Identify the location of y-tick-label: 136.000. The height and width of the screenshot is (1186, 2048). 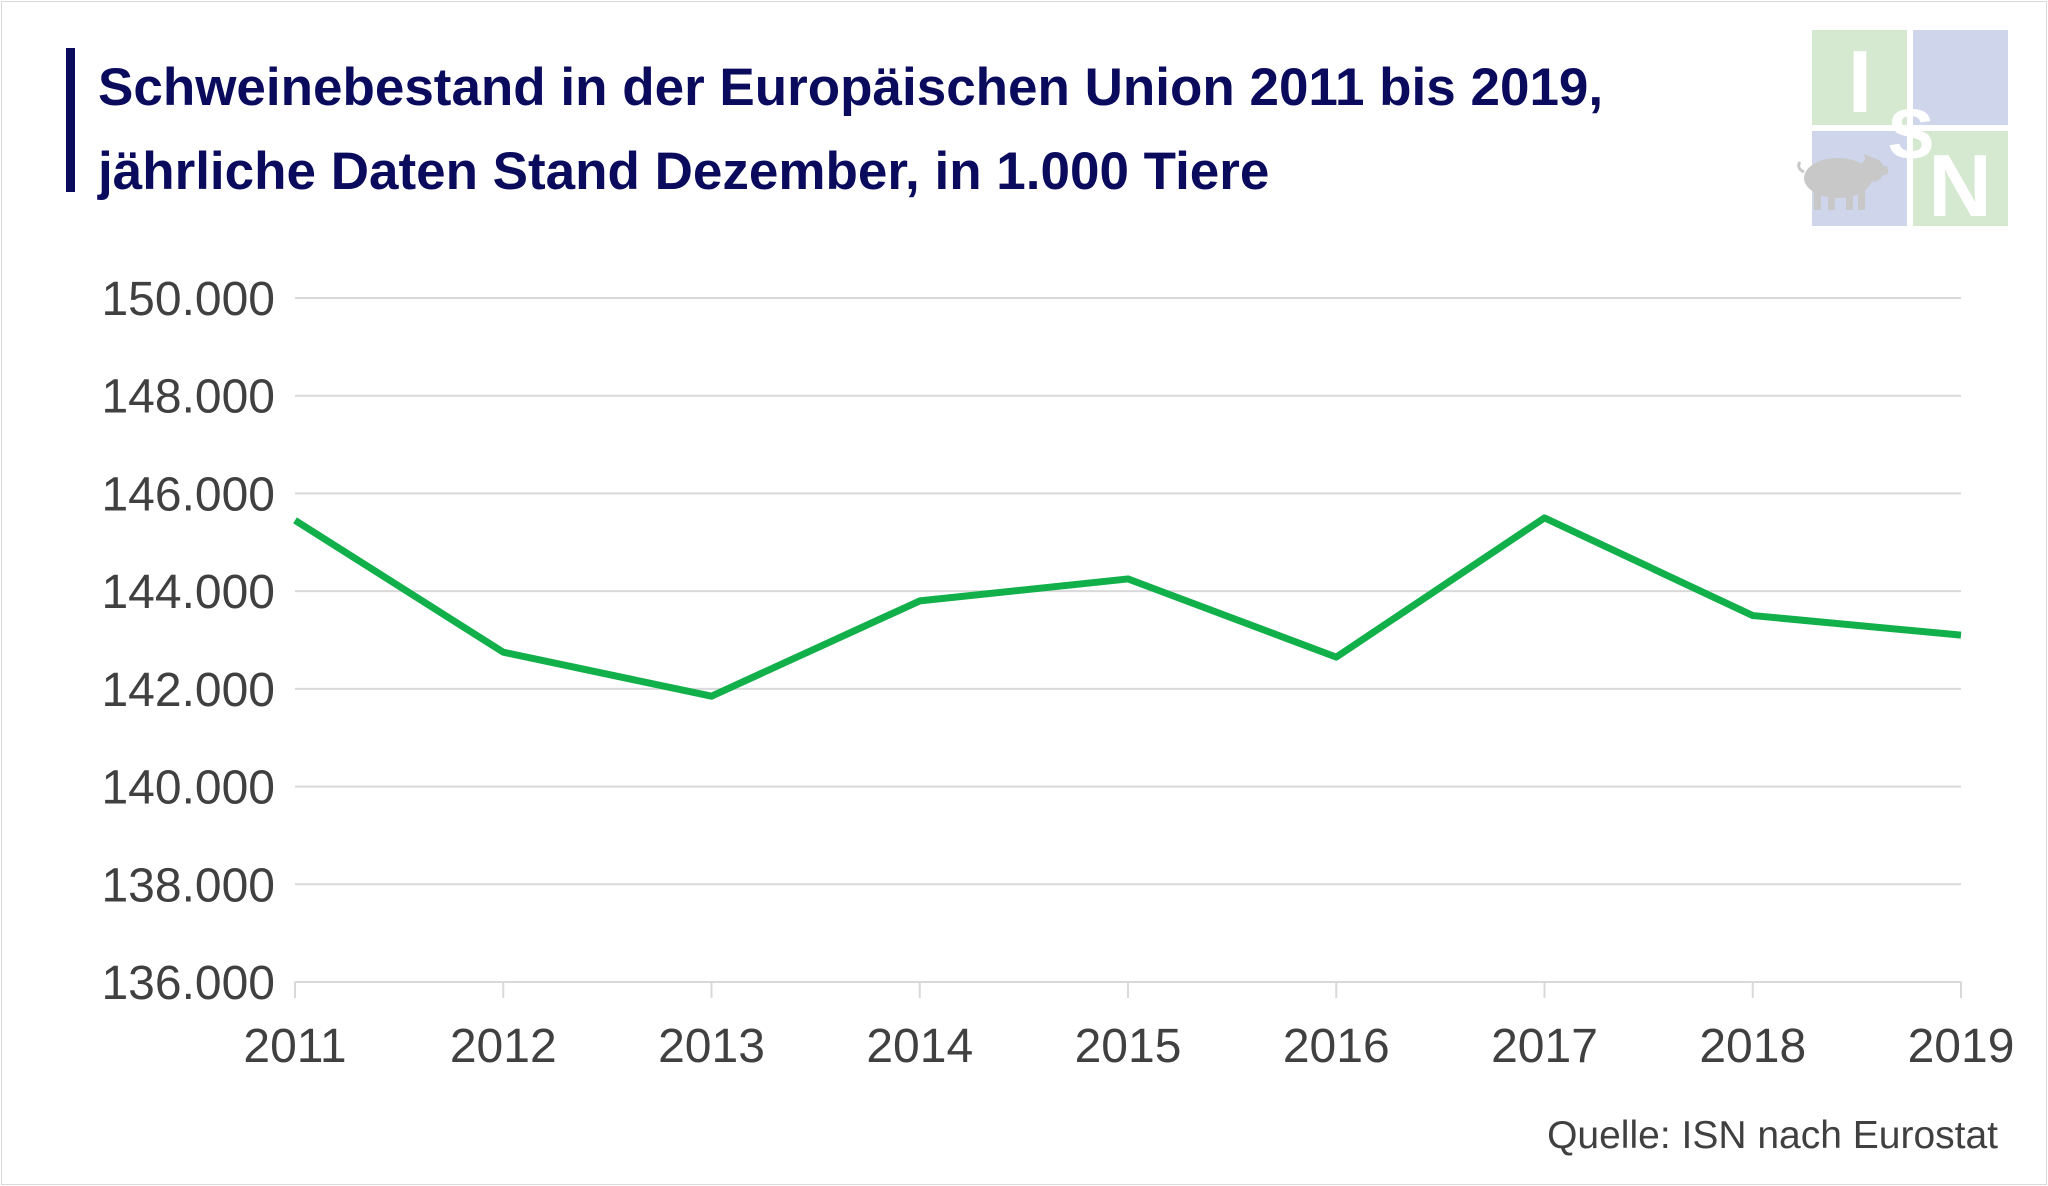
(188, 983).